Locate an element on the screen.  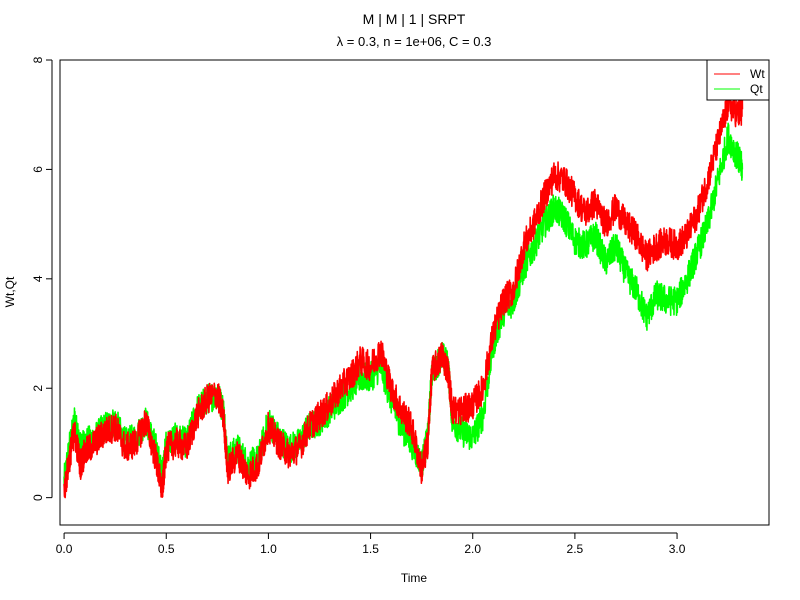
x-tick-label: 1.0 is located at coordinates (268, 549).